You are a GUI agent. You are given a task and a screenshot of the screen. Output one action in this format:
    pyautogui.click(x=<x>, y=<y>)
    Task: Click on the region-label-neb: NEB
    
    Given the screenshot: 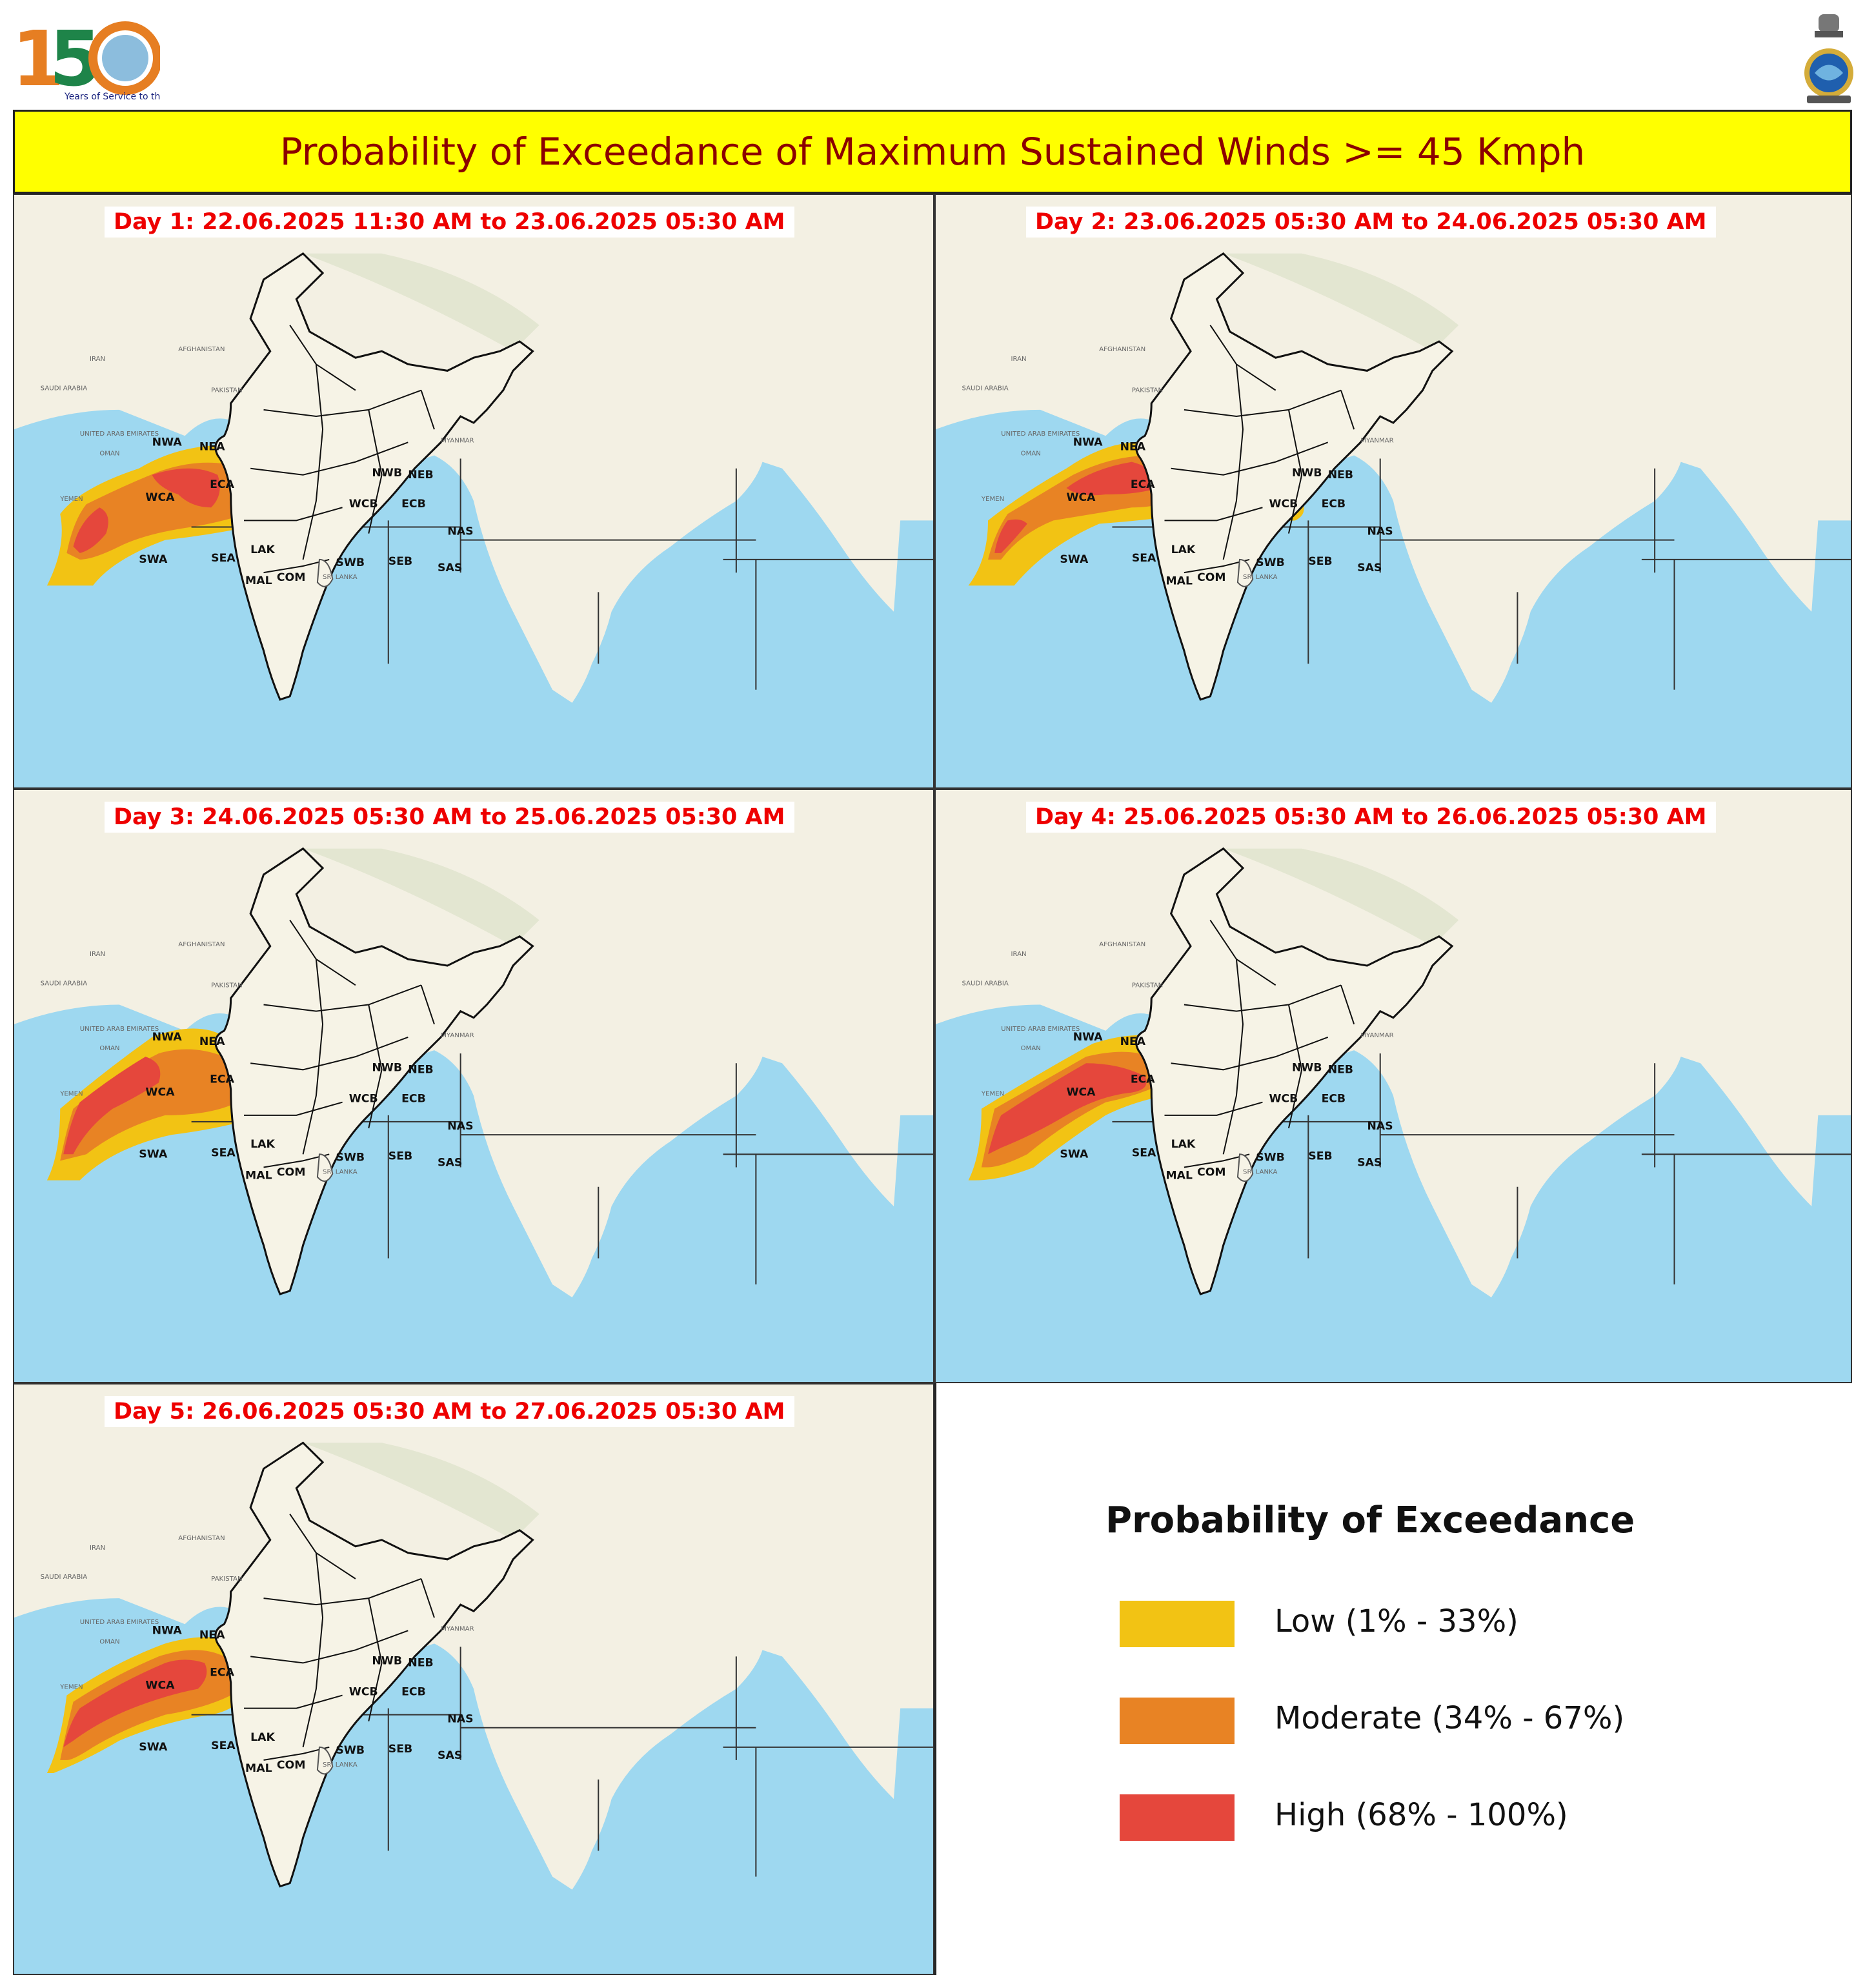 What is the action you would take?
    pyautogui.click(x=1340, y=475)
    